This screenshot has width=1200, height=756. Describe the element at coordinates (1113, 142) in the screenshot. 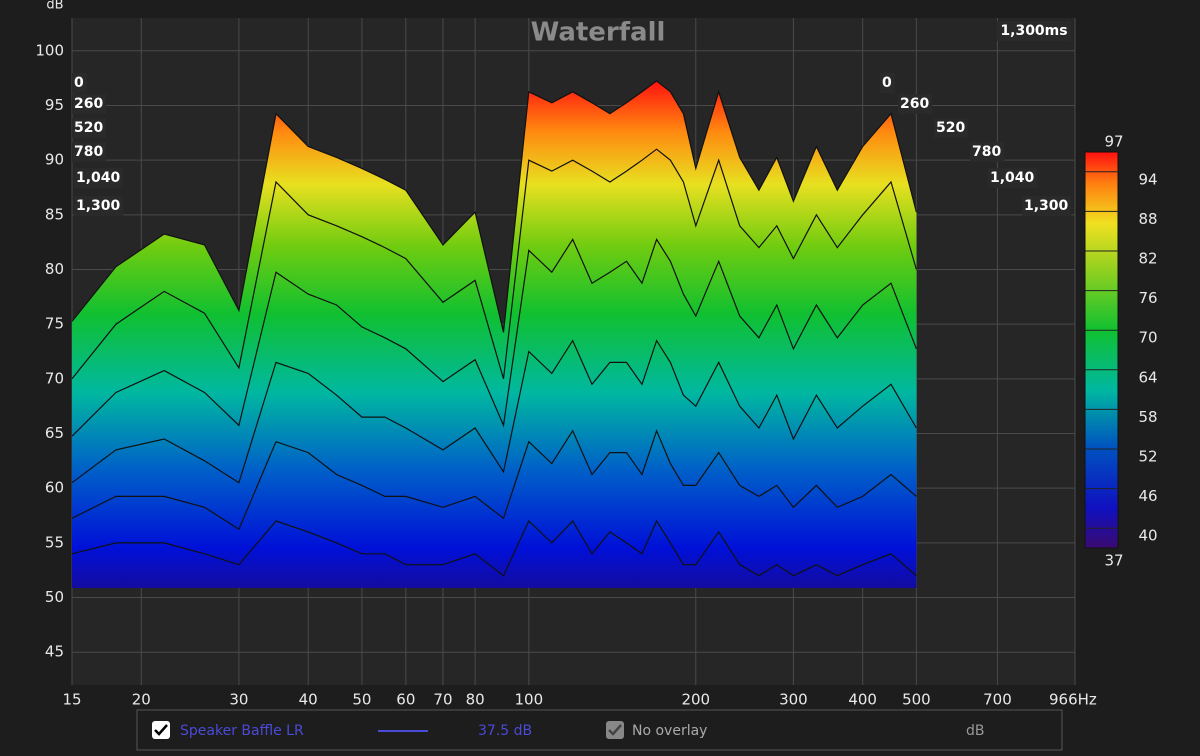

I see `colorbar-max: 97` at that location.